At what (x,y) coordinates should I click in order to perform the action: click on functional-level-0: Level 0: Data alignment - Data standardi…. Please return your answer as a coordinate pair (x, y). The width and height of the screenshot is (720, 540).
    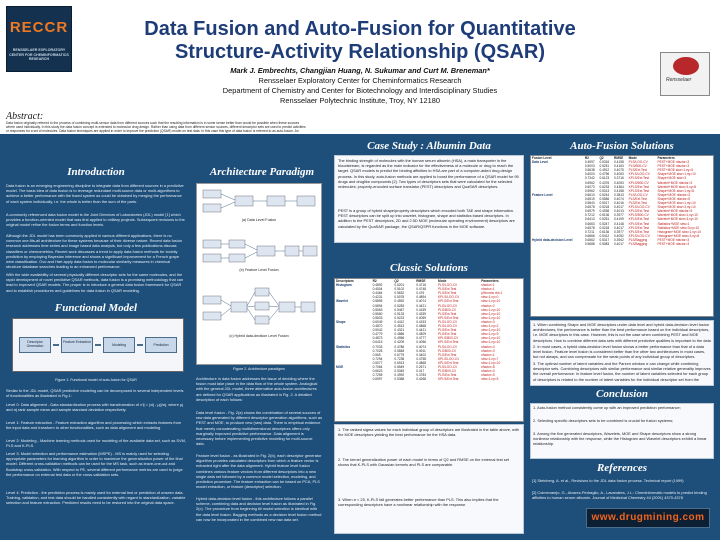
    Looking at the image, I should click on (95, 407).